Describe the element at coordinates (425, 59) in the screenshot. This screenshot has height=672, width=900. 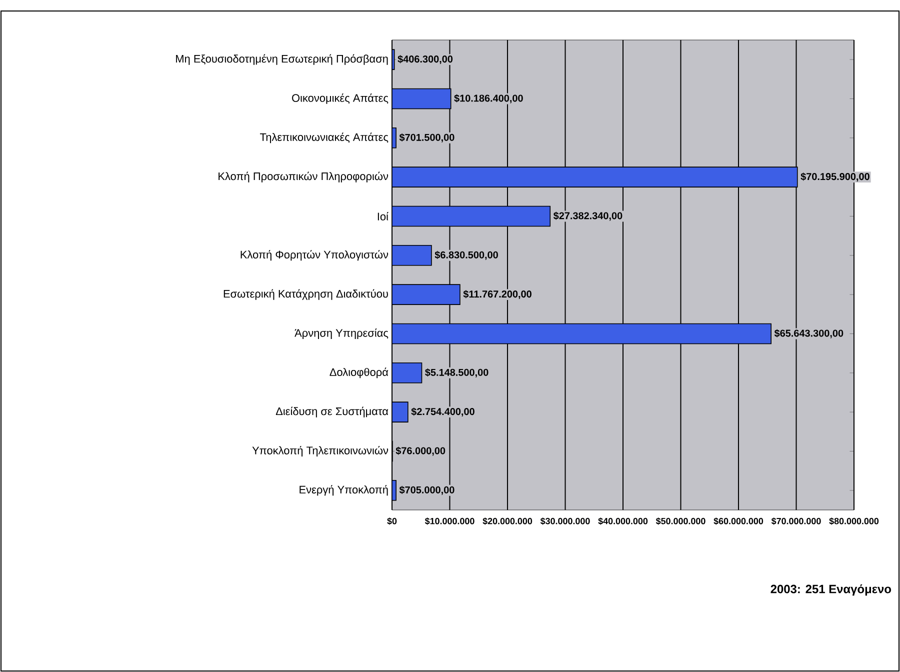
I see `data-label: $406.300,00` at that location.